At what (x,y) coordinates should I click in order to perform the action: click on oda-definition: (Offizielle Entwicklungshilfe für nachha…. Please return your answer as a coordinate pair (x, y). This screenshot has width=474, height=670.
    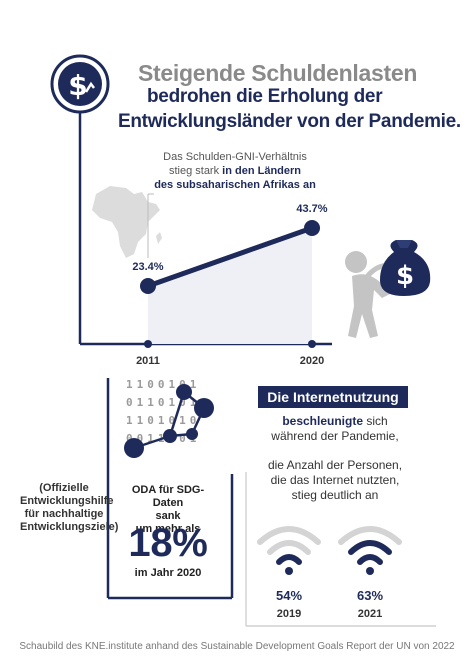
    Looking at the image, I should click on (69, 507).